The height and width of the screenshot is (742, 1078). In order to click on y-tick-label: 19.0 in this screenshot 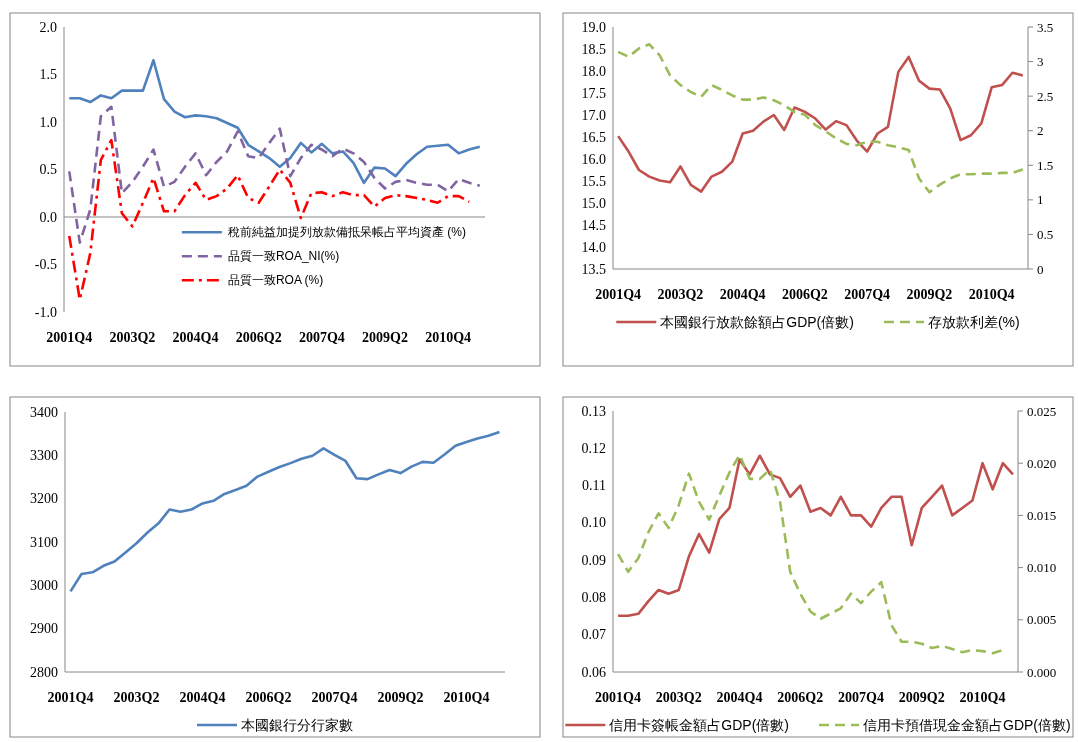, I will do `click(593, 27)`.